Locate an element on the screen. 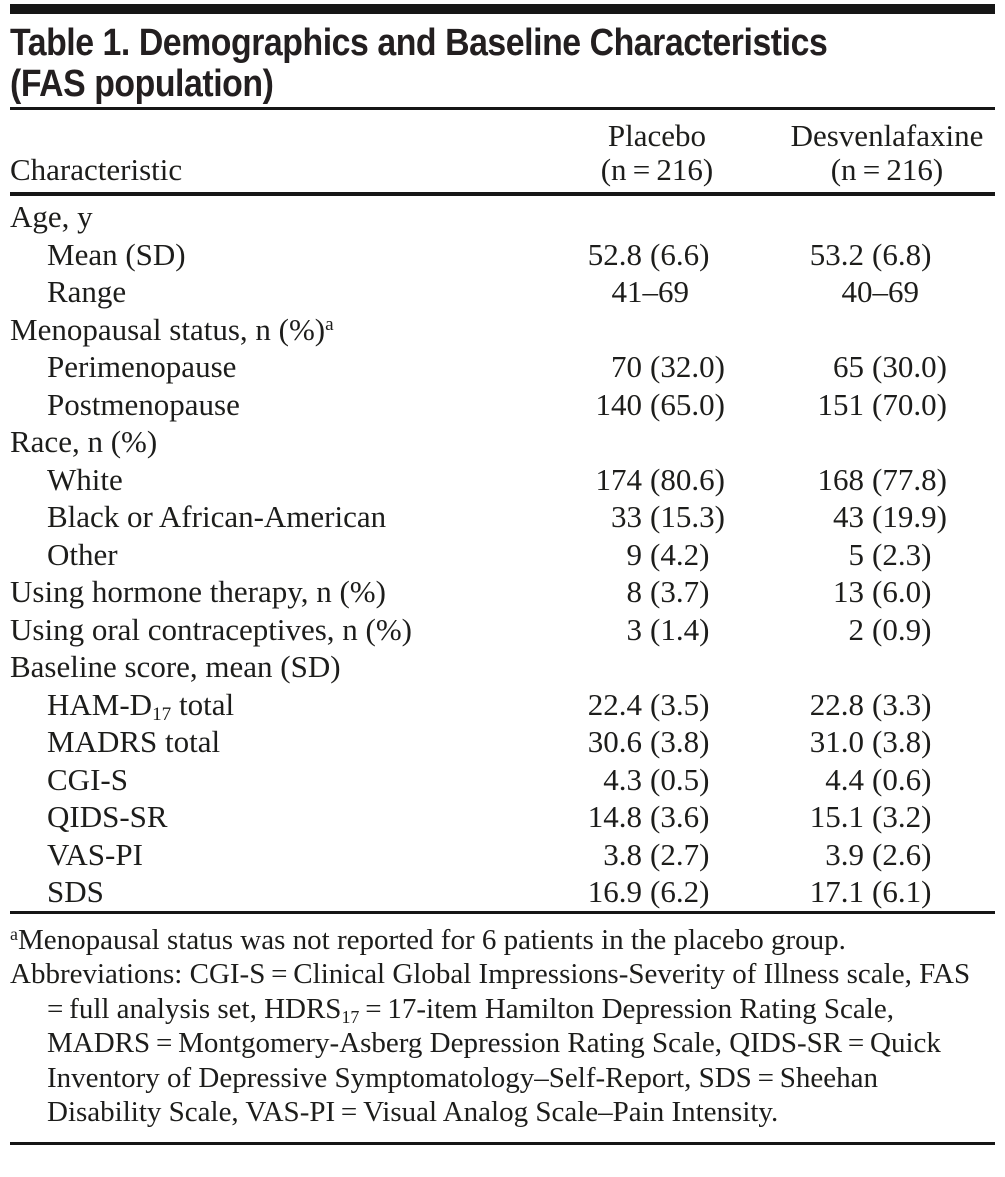  row-label: White is located at coordinates (85, 479).